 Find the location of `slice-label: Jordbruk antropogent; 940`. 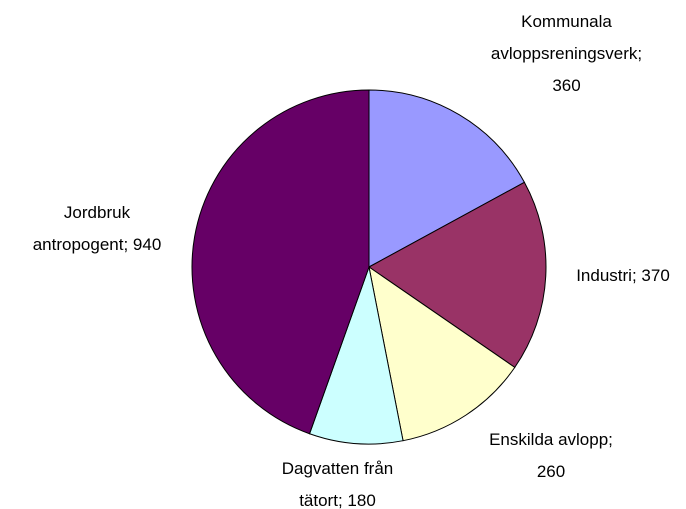

slice-label: Jordbruk antropogent; 940 is located at coordinates (97, 229).